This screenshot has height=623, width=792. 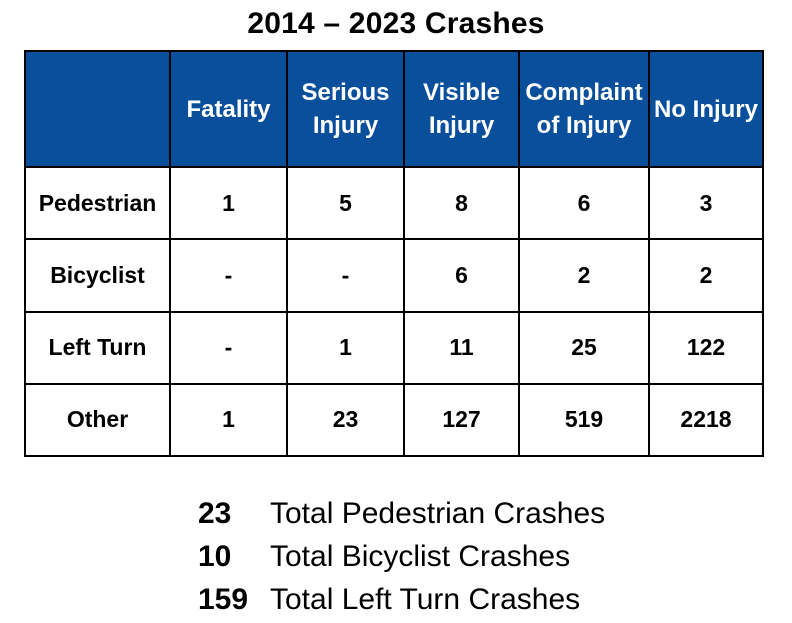 I want to click on table-cell: 3, so click(x=706, y=203).